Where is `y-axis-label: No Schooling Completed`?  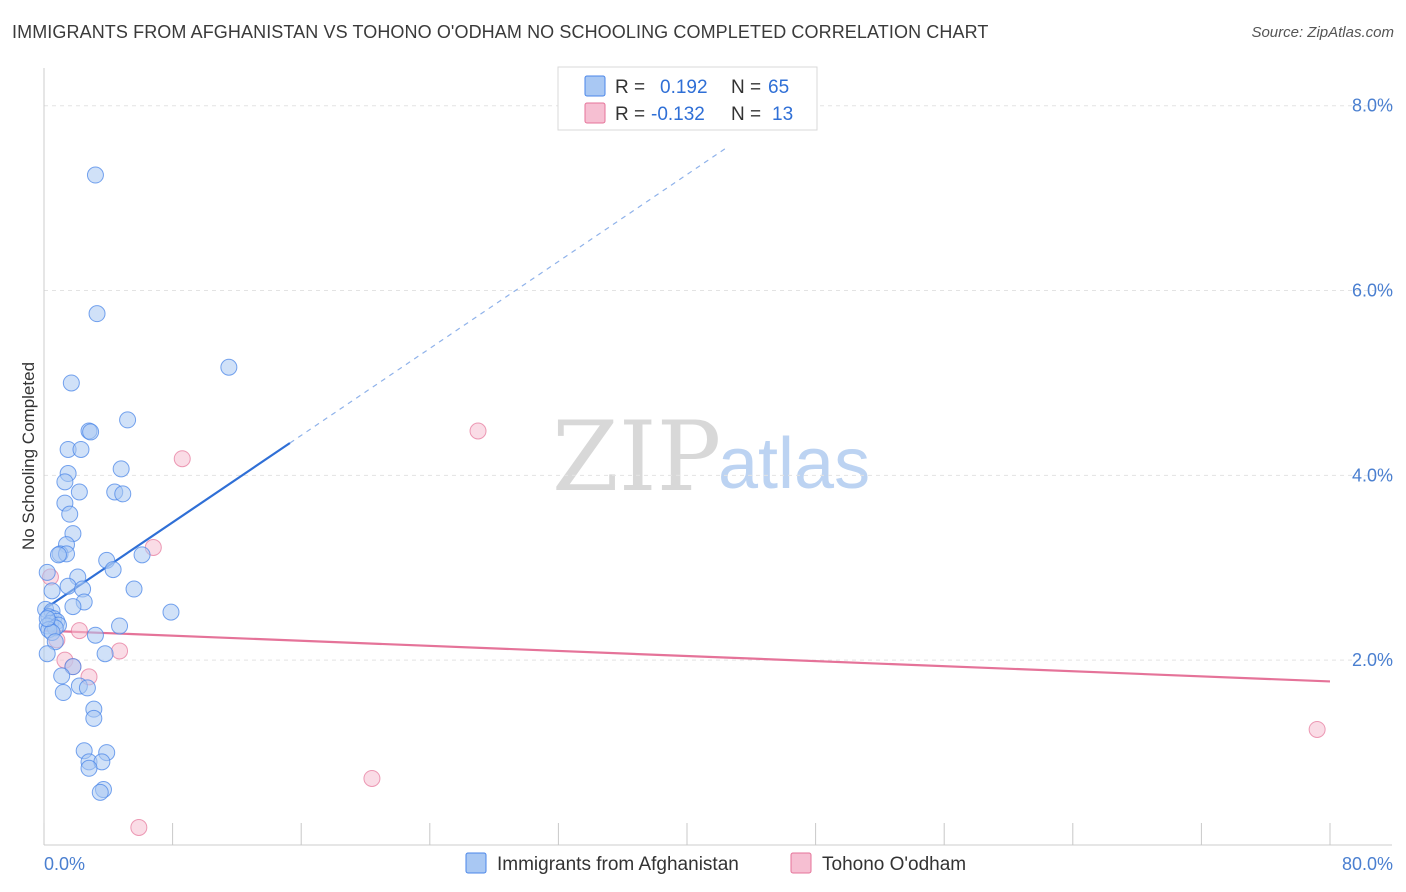
y-axis-label: No Schooling Completed is located at coordinates (28, 456).